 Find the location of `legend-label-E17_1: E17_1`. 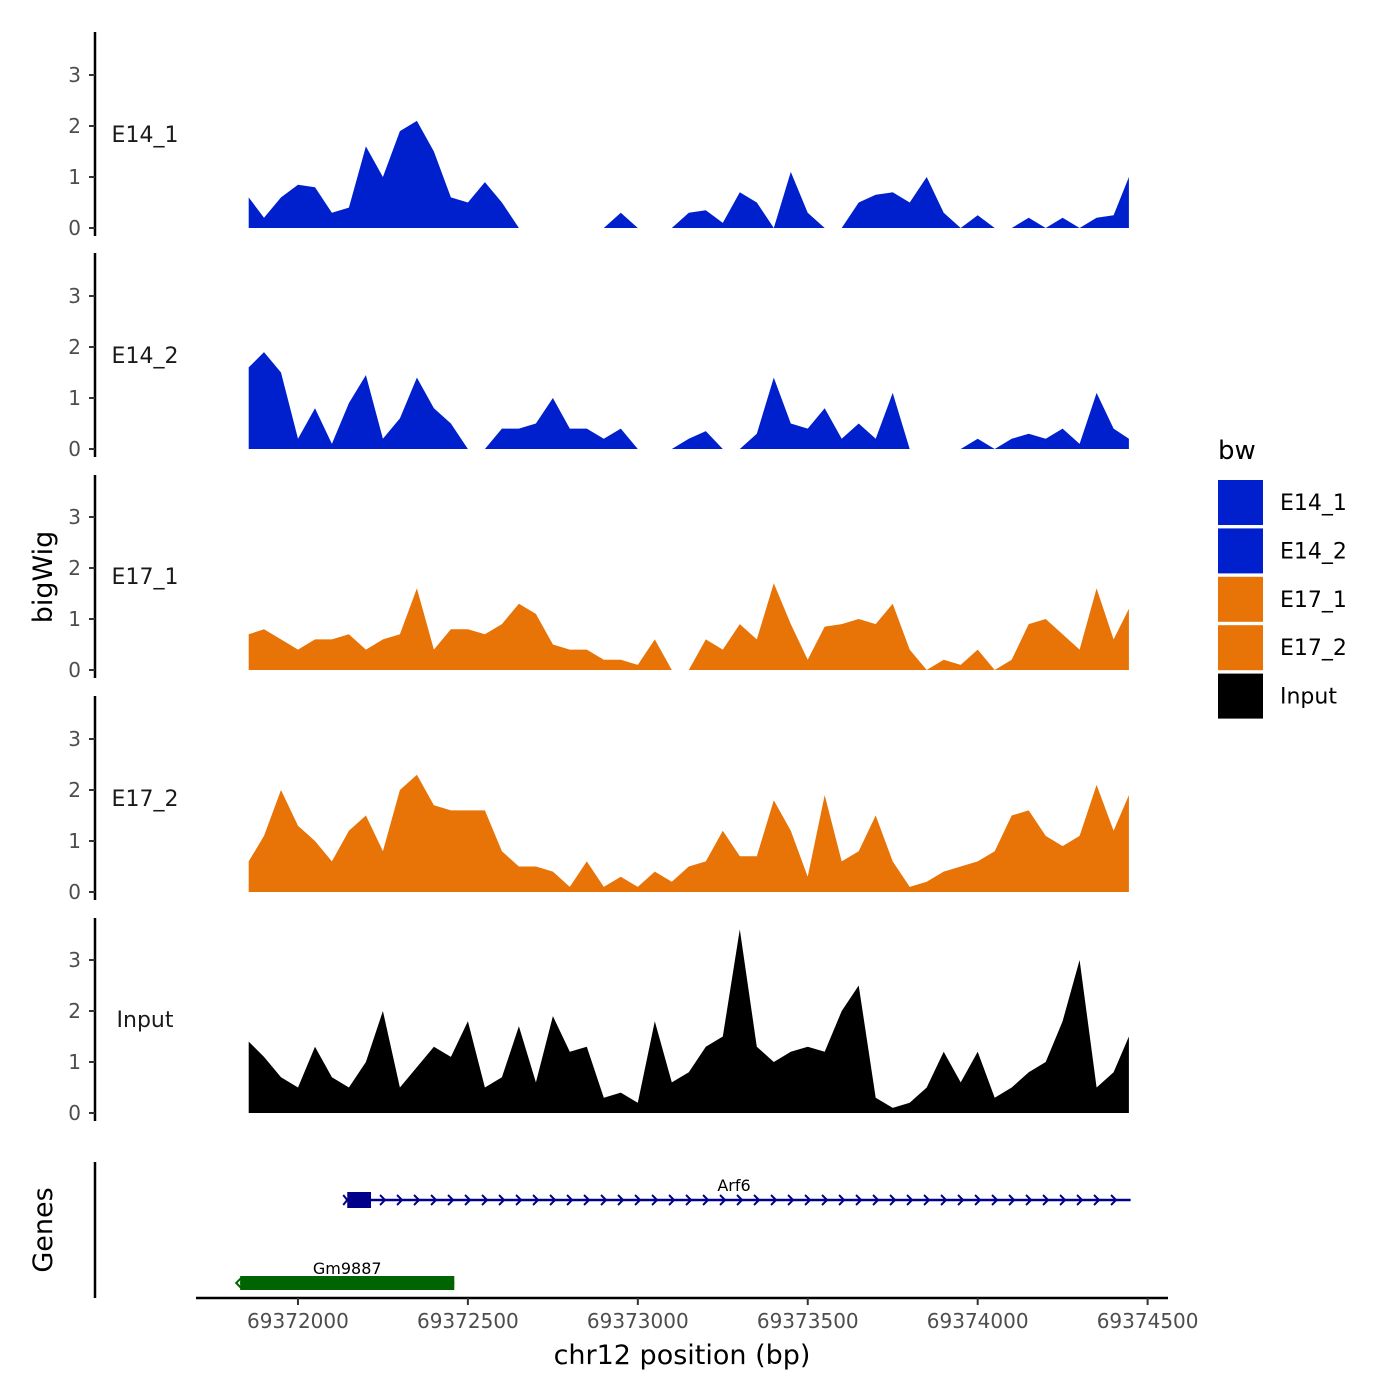

legend-label-E17_1: E17_1 is located at coordinates (1313, 600).